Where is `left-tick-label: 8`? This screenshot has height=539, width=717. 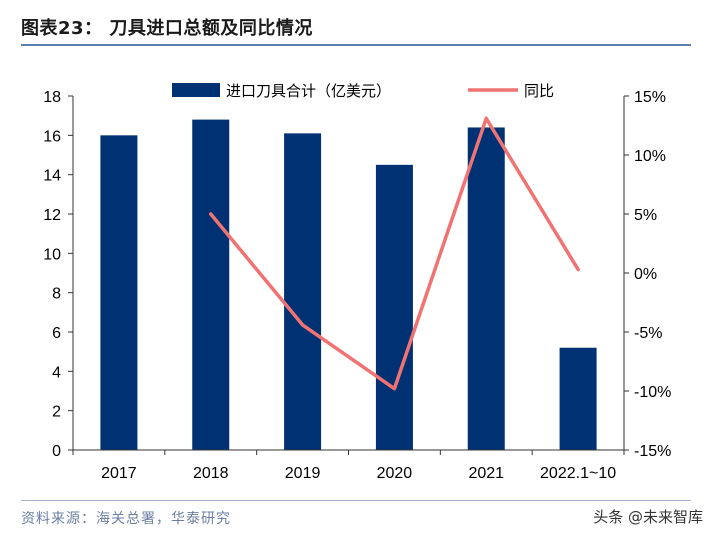 left-tick-label: 8 is located at coordinates (56, 294).